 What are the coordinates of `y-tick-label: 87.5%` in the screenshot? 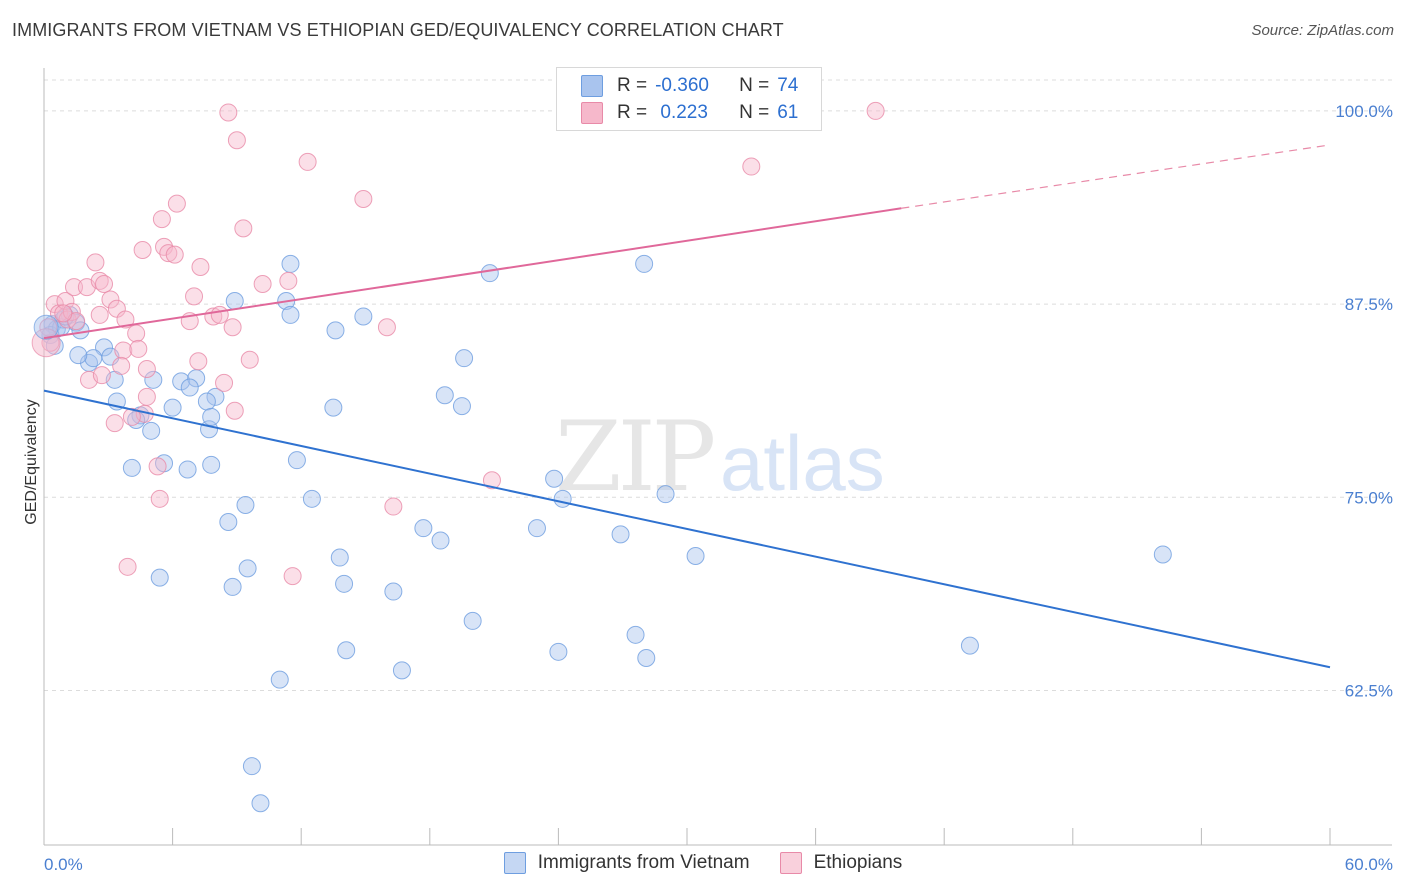 It's located at (1369, 304).